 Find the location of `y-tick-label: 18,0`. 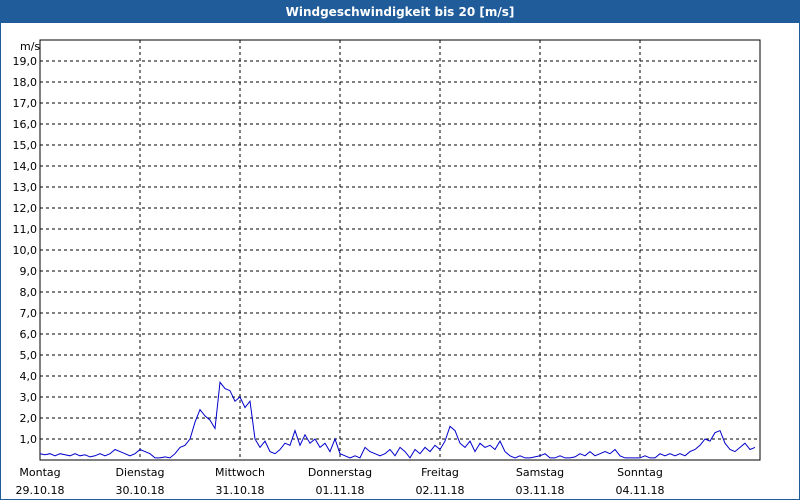

y-tick-label: 18,0 is located at coordinates (25, 82).